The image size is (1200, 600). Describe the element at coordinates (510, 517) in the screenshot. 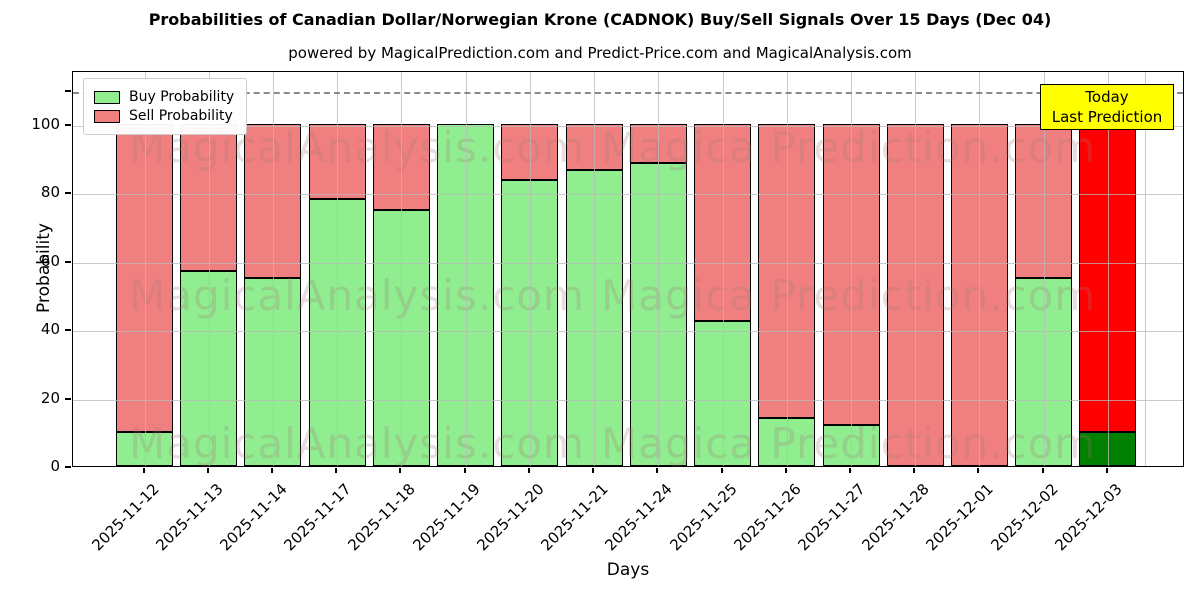

I see `x-tick-label: 2025-11-20` at that location.